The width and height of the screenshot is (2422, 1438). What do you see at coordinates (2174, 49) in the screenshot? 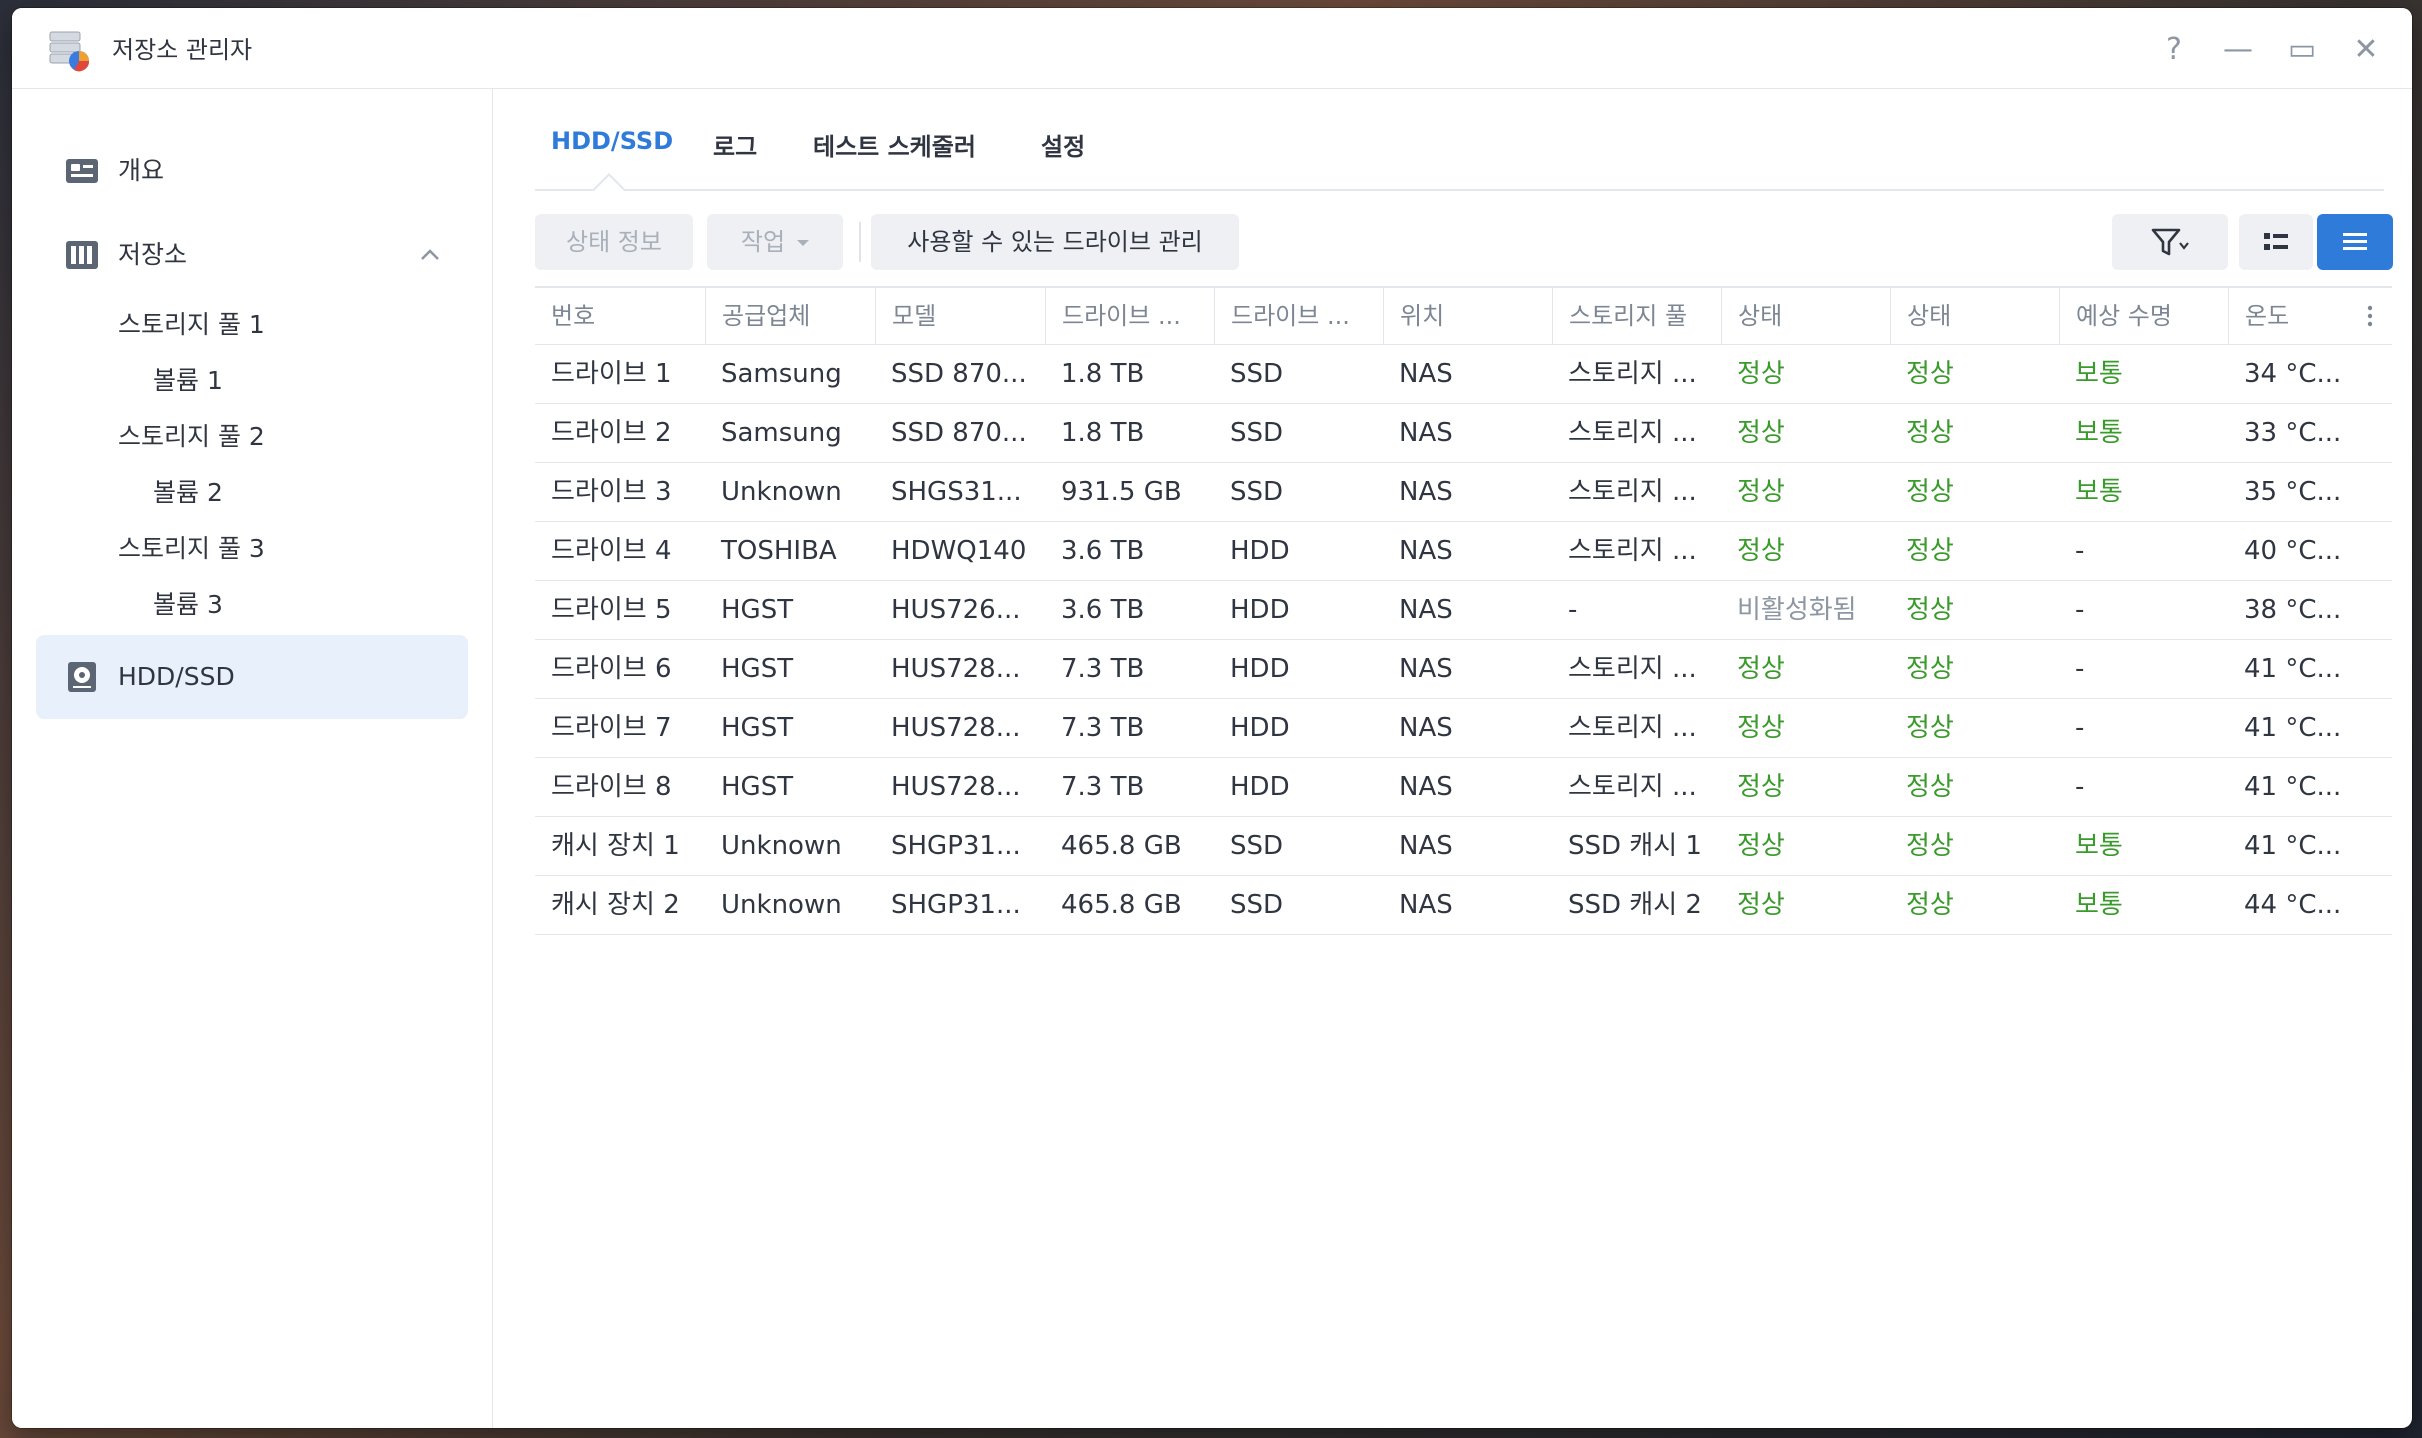
I see `help-icon: ?` at bounding box center [2174, 49].